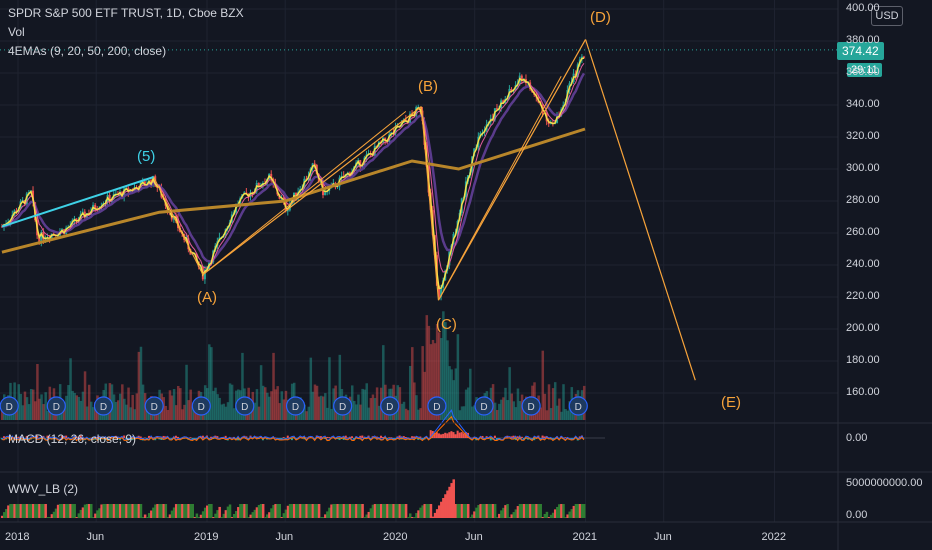 The height and width of the screenshot is (550, 932). What do you see at coordinates (87, 51) in the screenshot?
I see `ema-legend: 4EMAs (9, 20, 50, 200, close)` at bounding box center [87, 51].